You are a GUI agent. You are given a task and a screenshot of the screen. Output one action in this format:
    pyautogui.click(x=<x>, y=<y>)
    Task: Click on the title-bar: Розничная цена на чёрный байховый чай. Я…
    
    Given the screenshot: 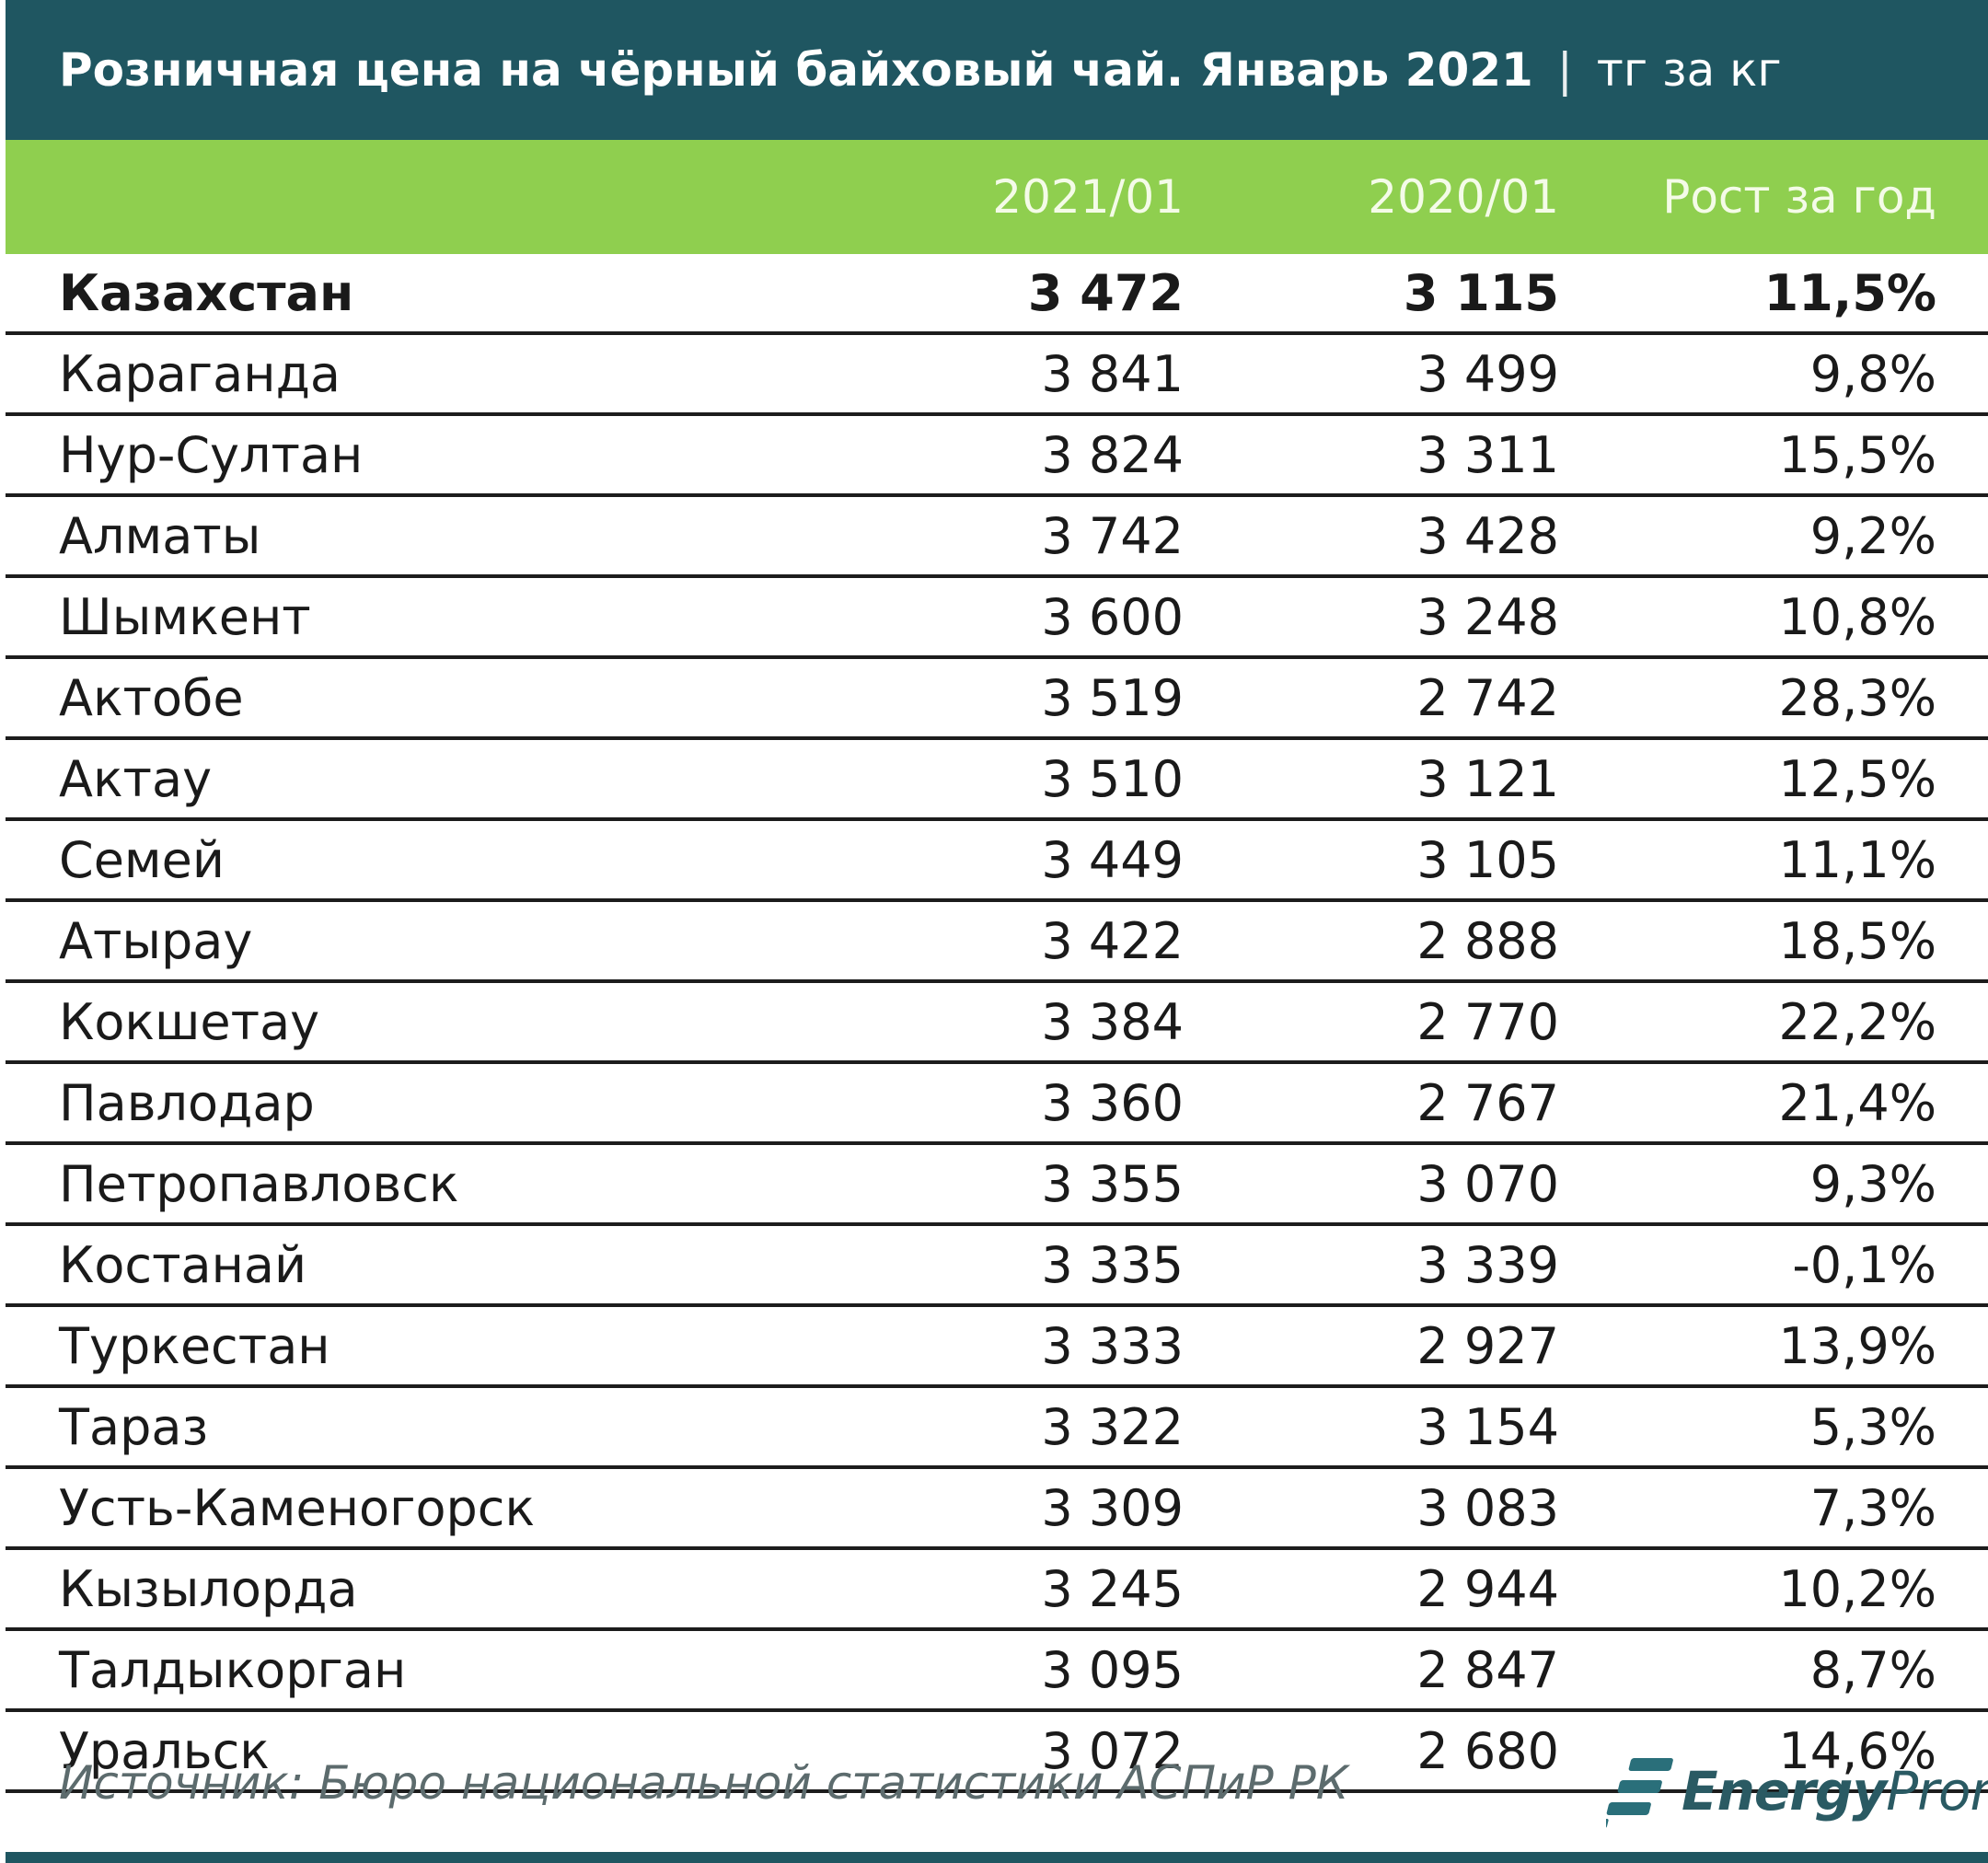 What is the action you would take?
    pyautogui.click(x=997, y=70)
    